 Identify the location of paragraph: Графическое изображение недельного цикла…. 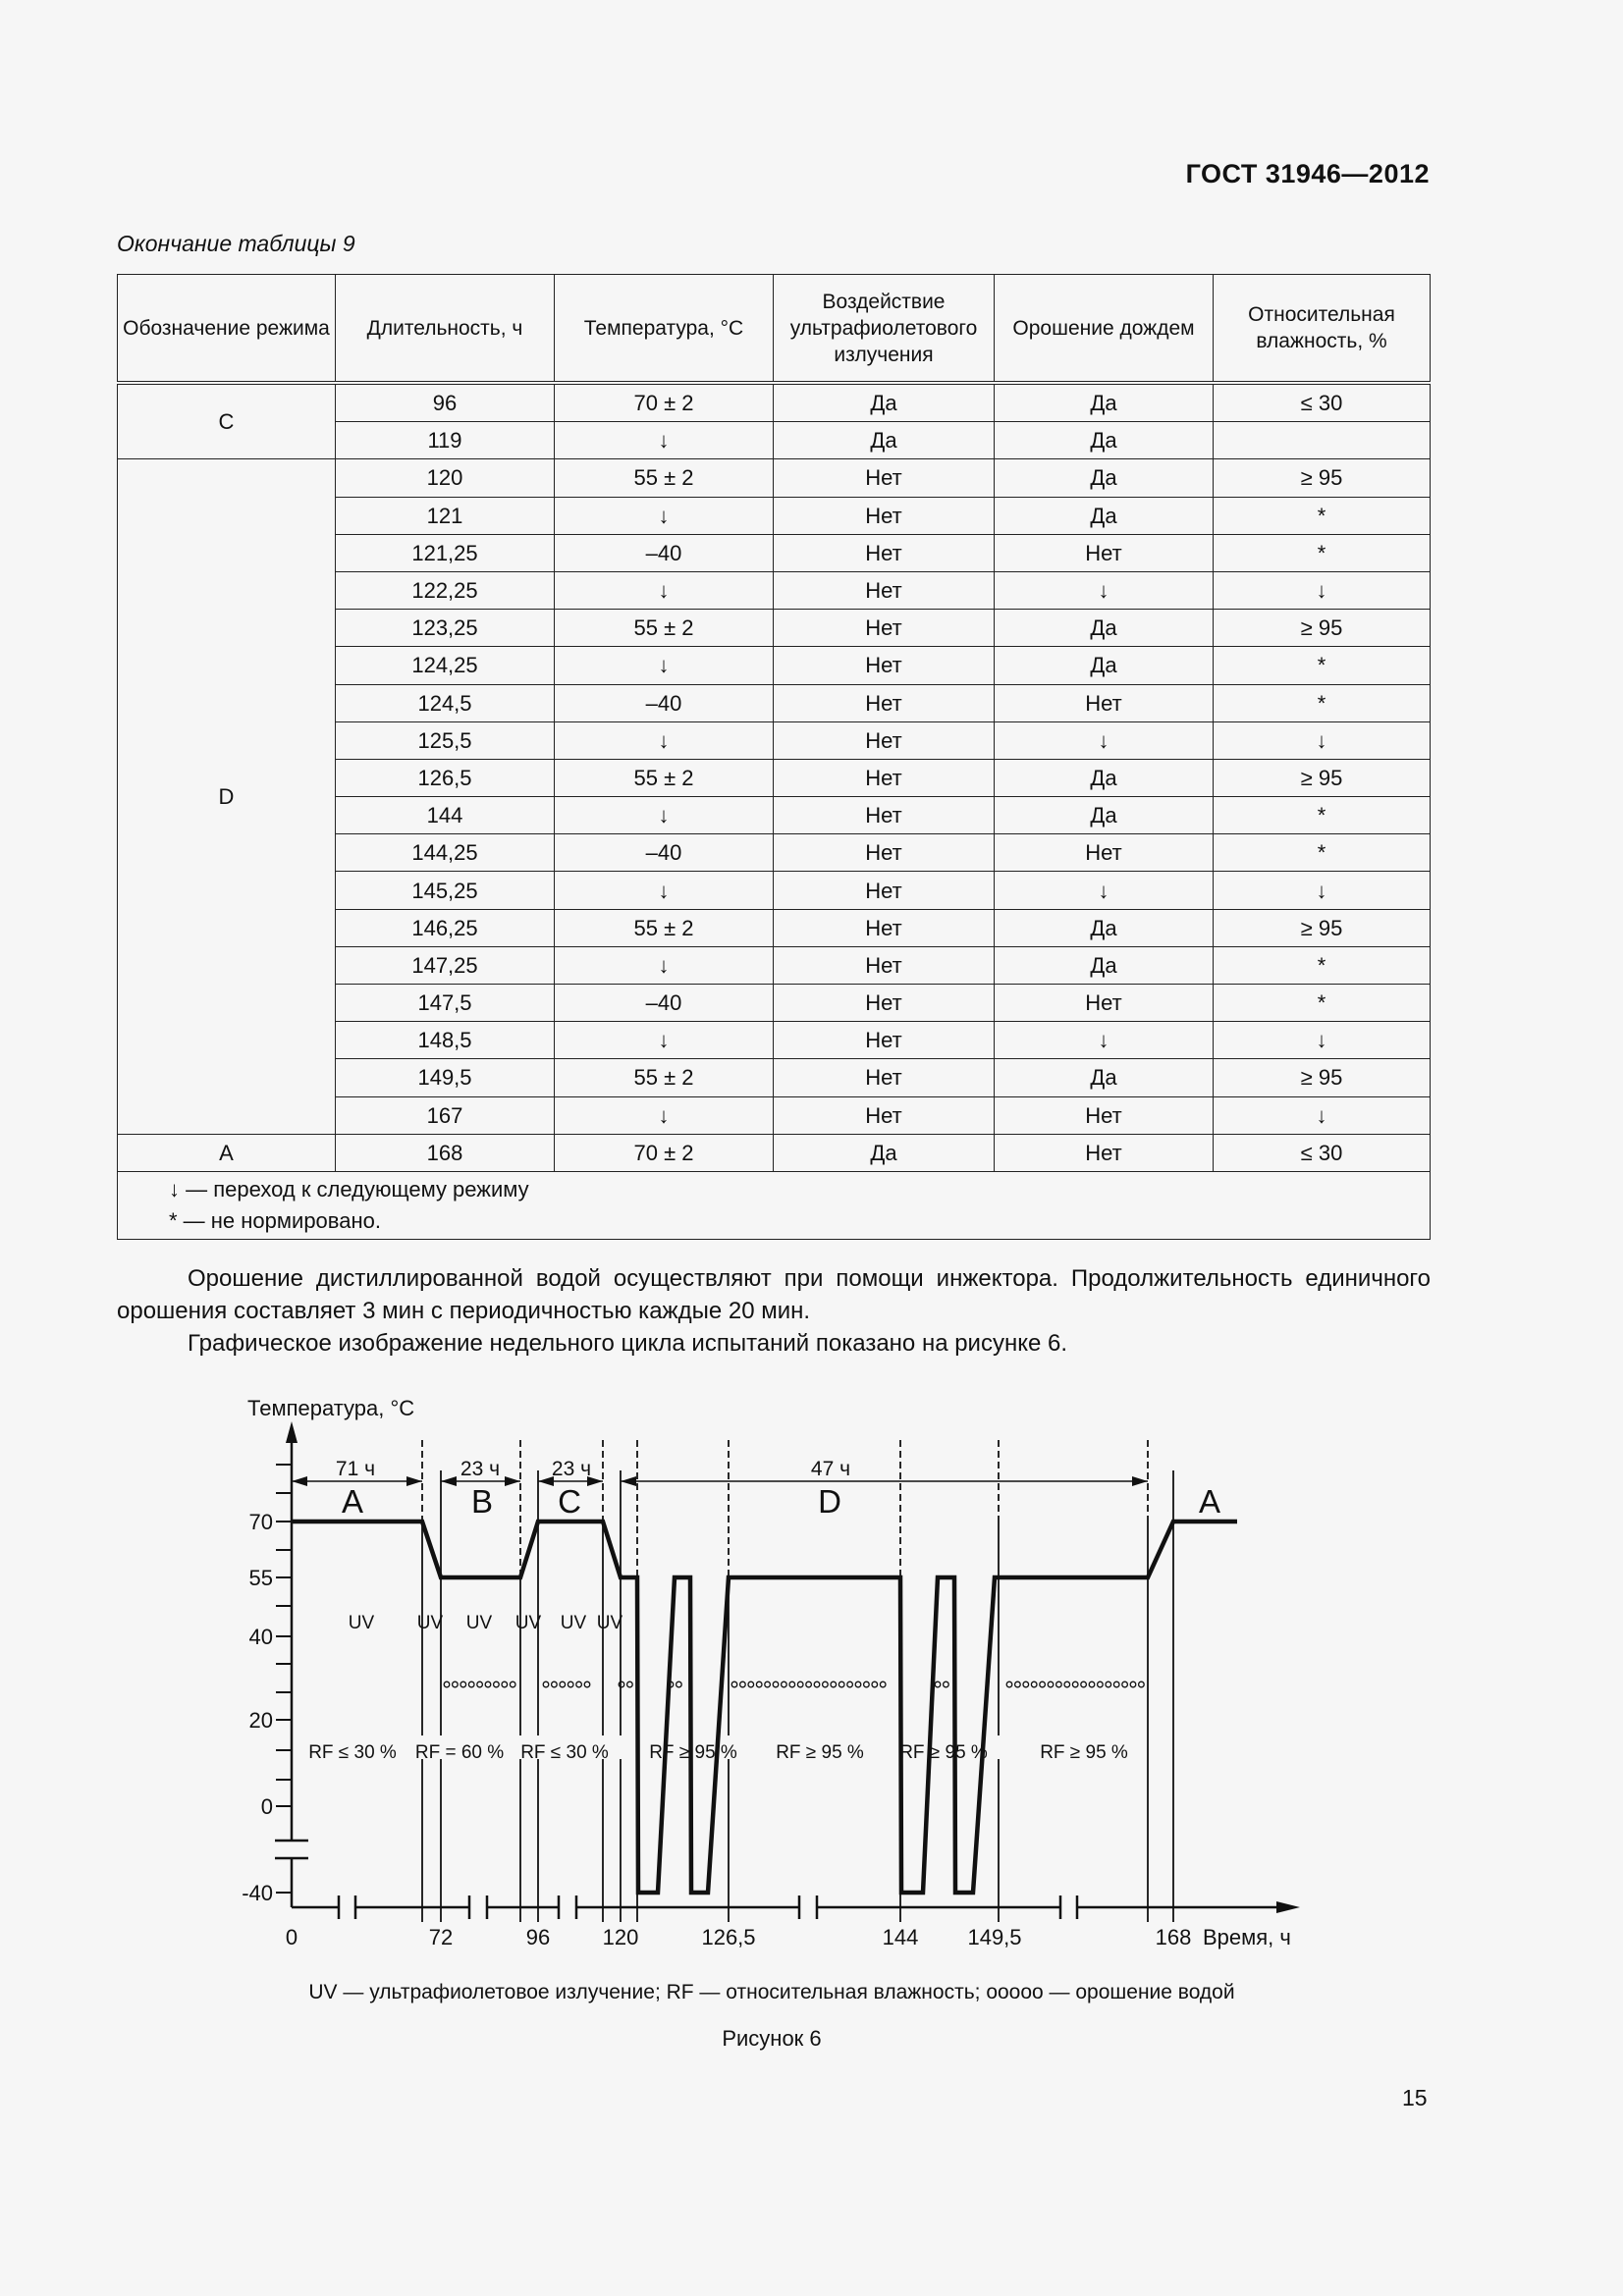
(628, 1343).